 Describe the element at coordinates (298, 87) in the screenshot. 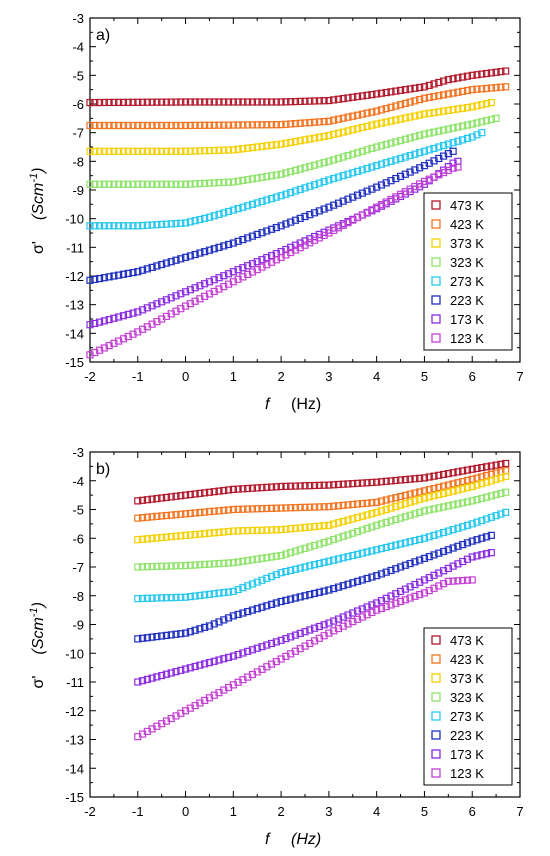

I see `series-473-k` at that location.